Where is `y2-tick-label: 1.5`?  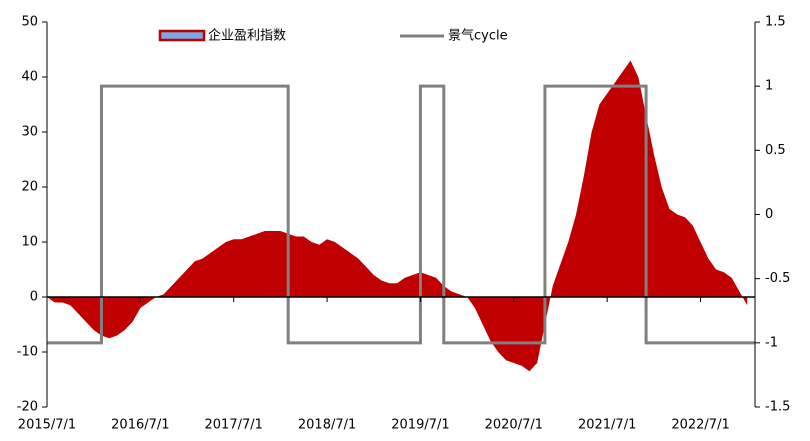 y2-tick-label: 1.5 is located at coordinates (775, 22).